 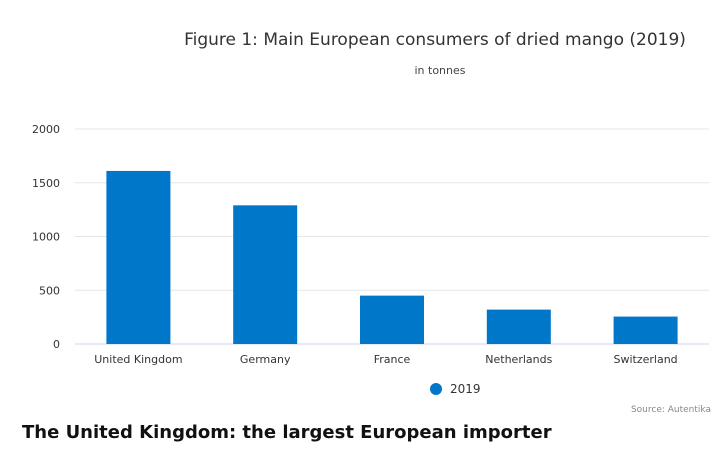 I want to click on y-tick-label: 0, so click(x=56, y=344).